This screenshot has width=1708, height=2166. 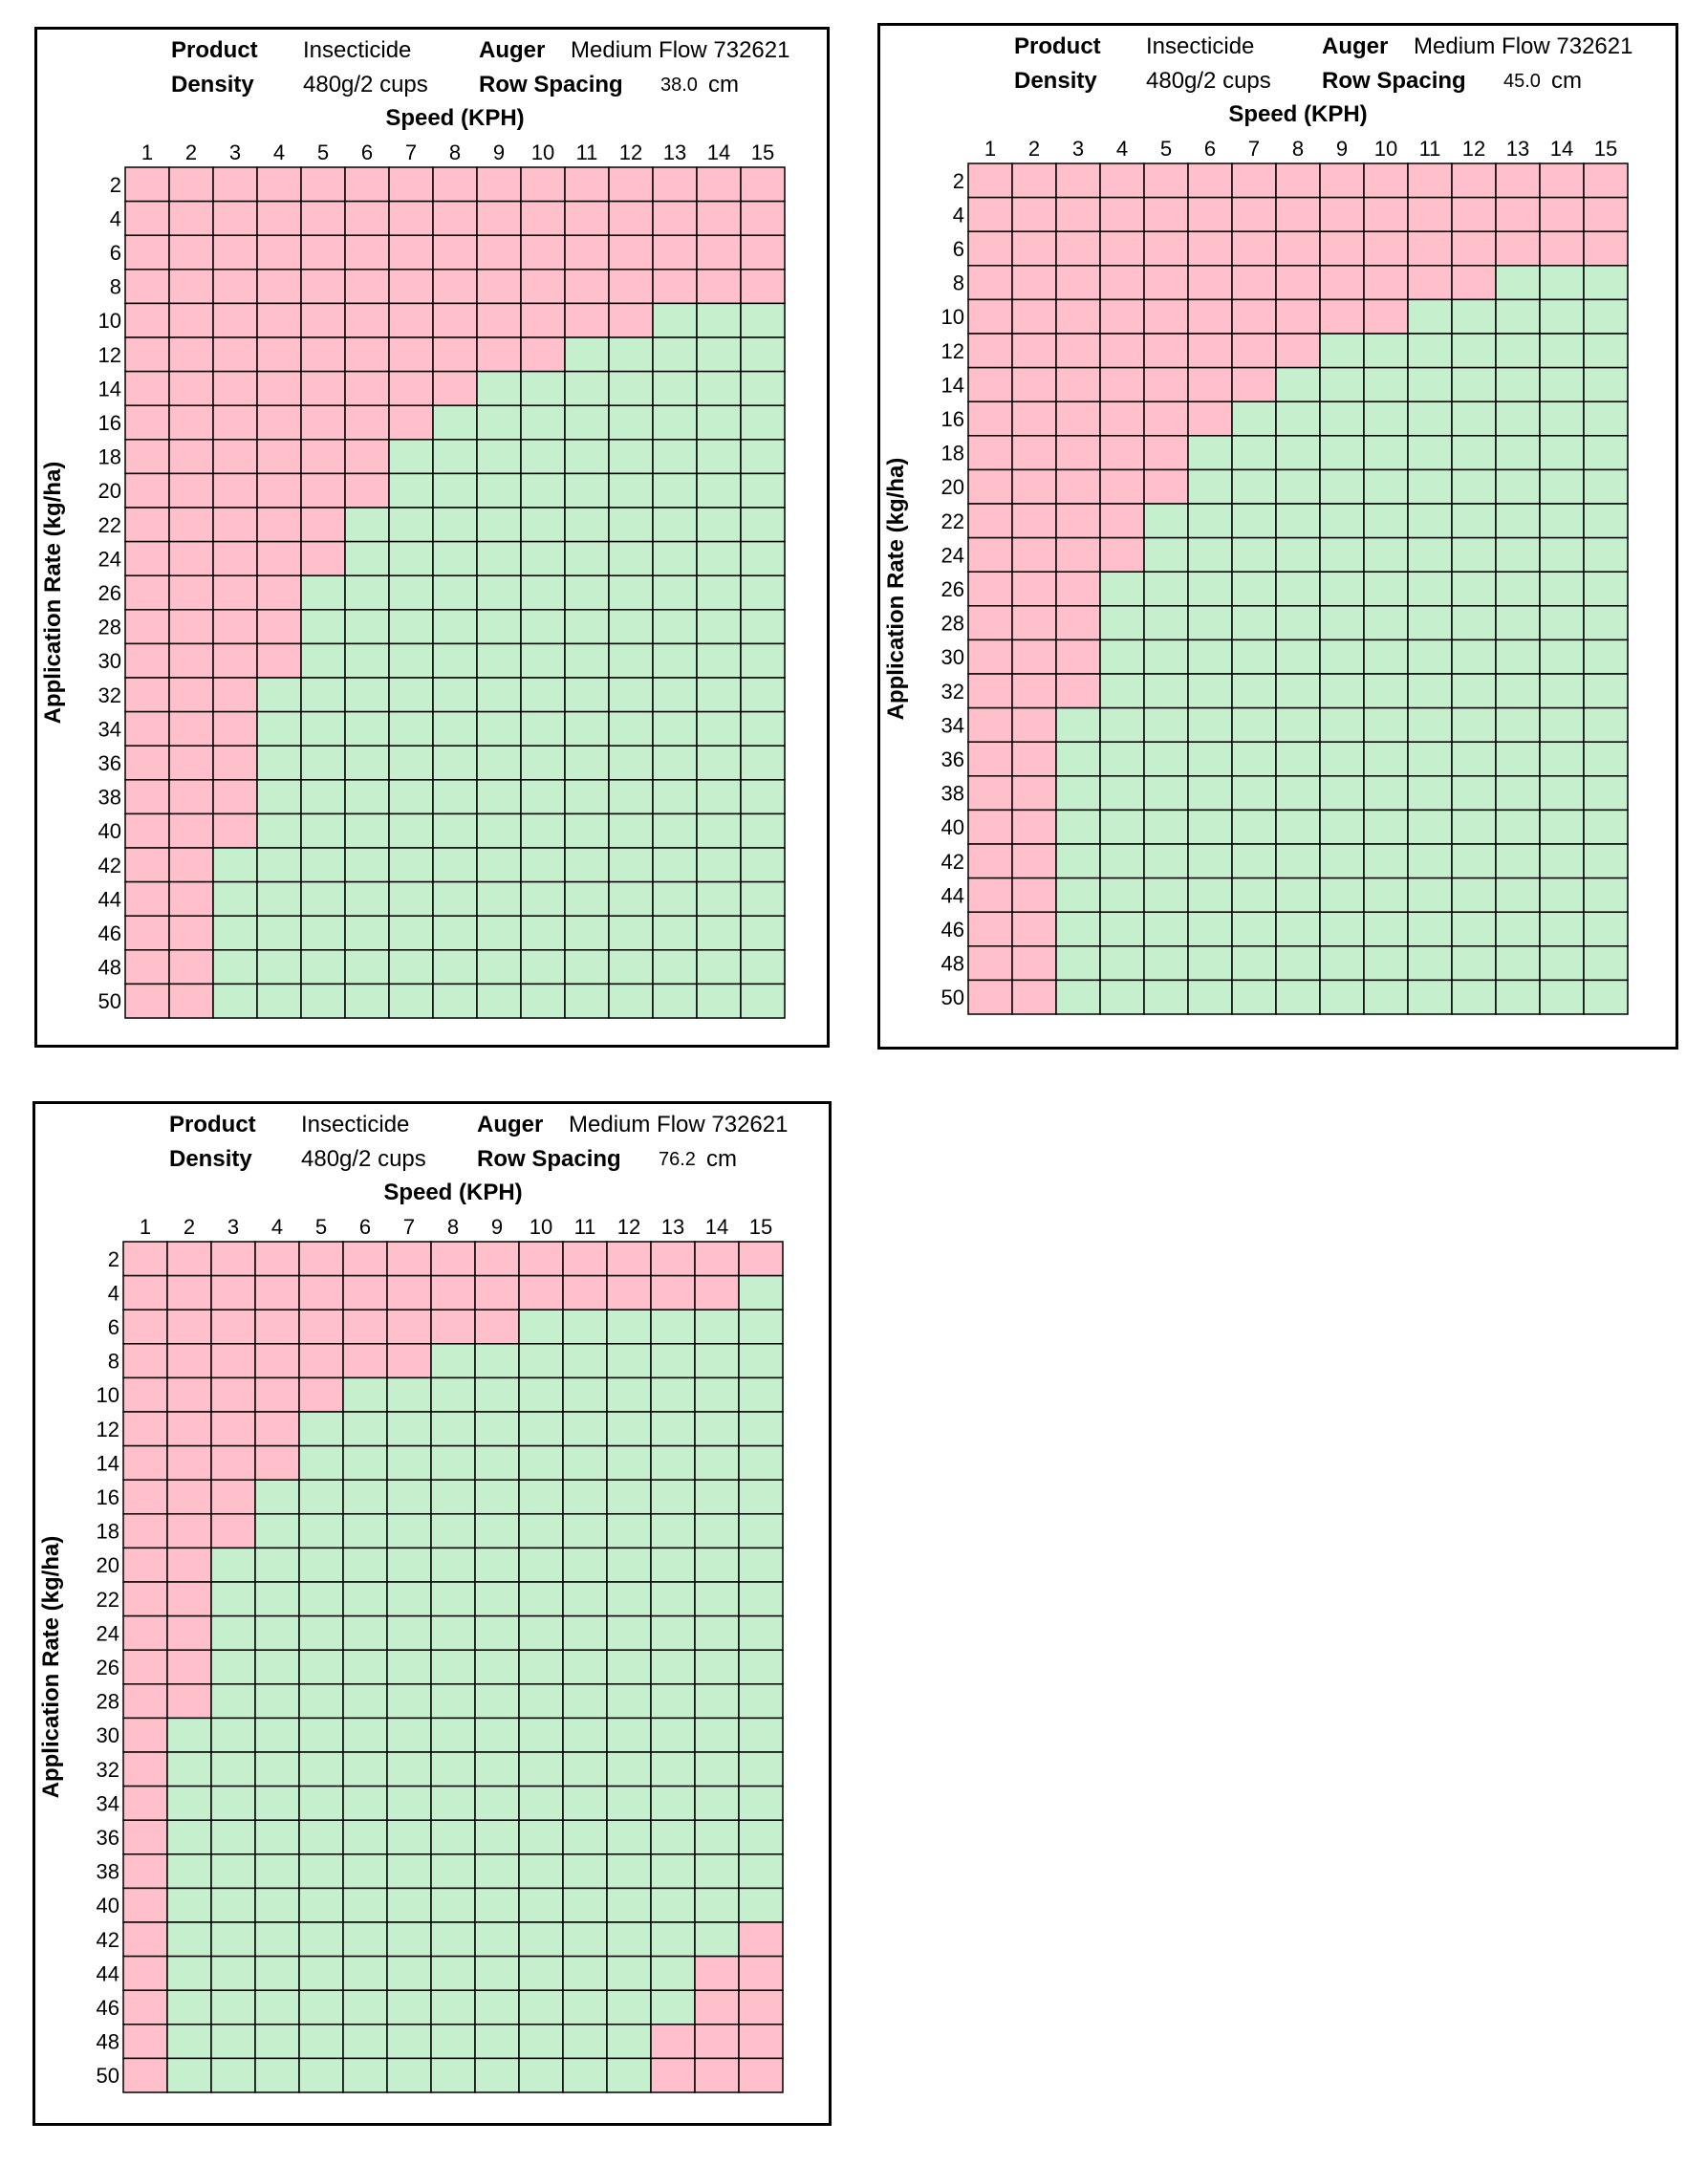 I want to click on row-spacing-unit: cm, so click(x=1566, y=81).